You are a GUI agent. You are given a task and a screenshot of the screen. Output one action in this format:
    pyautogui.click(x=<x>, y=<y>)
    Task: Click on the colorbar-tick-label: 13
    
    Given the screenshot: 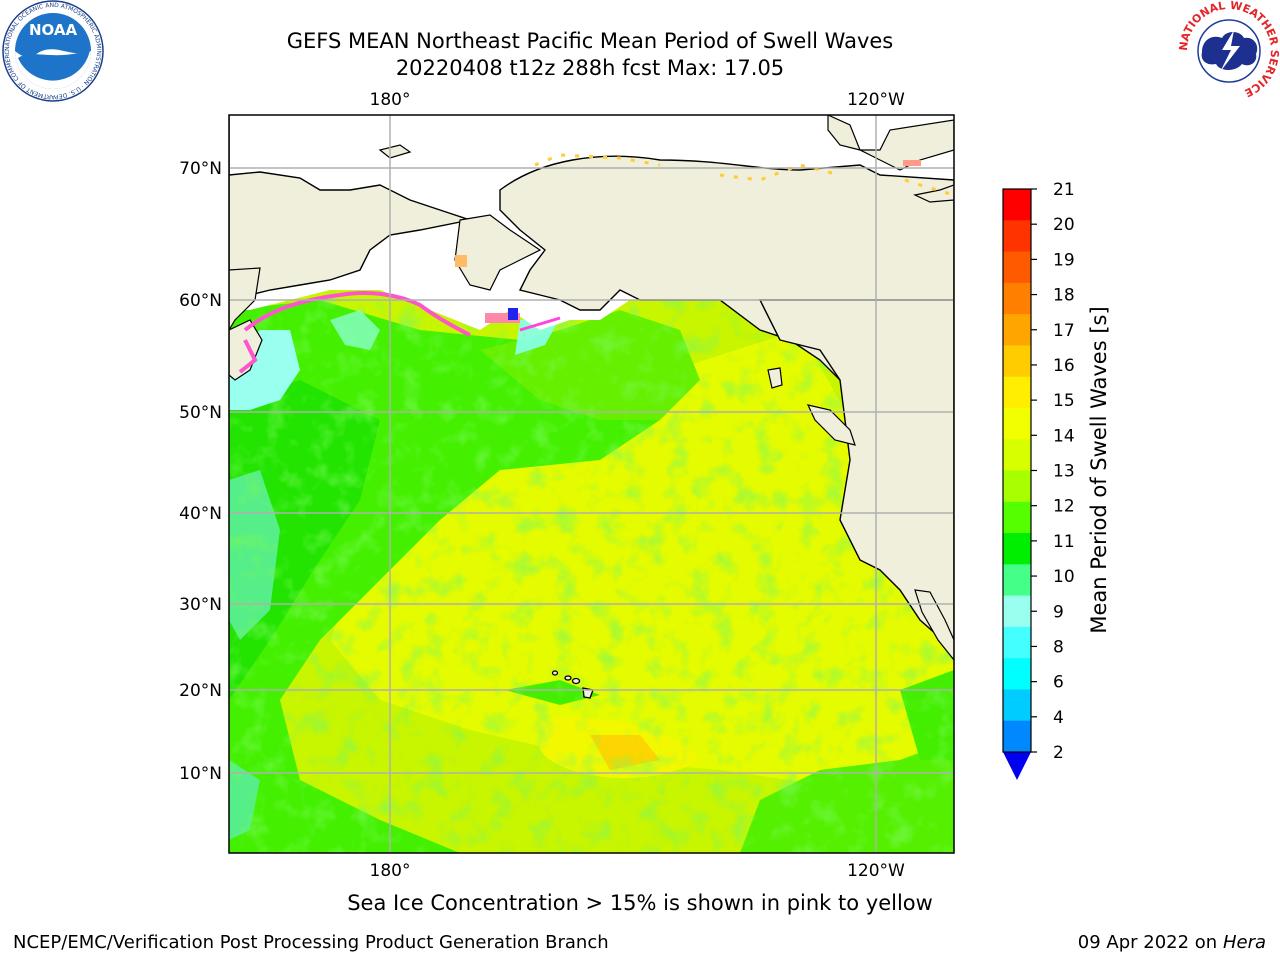 What is the action you would take?
    pyautogui.click(x=1064, y=472)
    